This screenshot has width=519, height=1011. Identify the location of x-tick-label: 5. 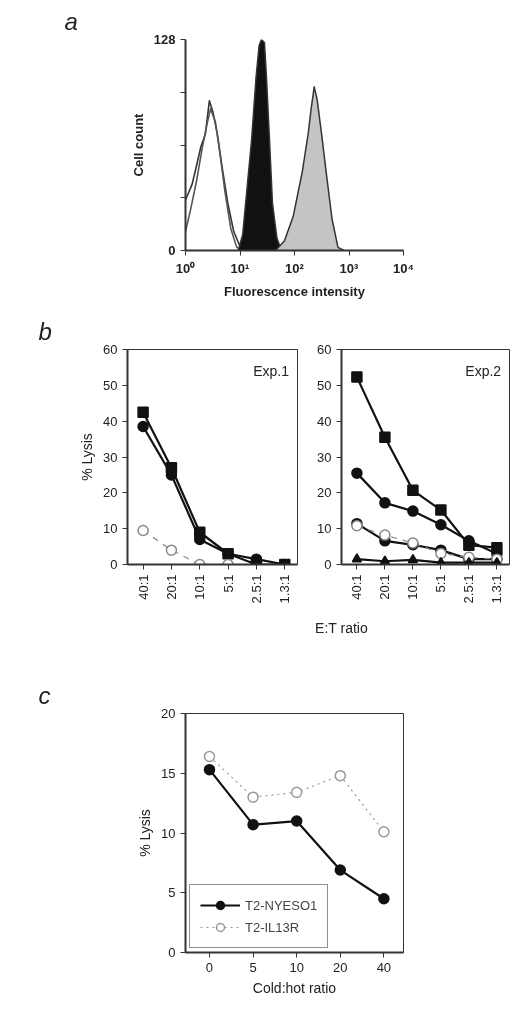
(253, 967).